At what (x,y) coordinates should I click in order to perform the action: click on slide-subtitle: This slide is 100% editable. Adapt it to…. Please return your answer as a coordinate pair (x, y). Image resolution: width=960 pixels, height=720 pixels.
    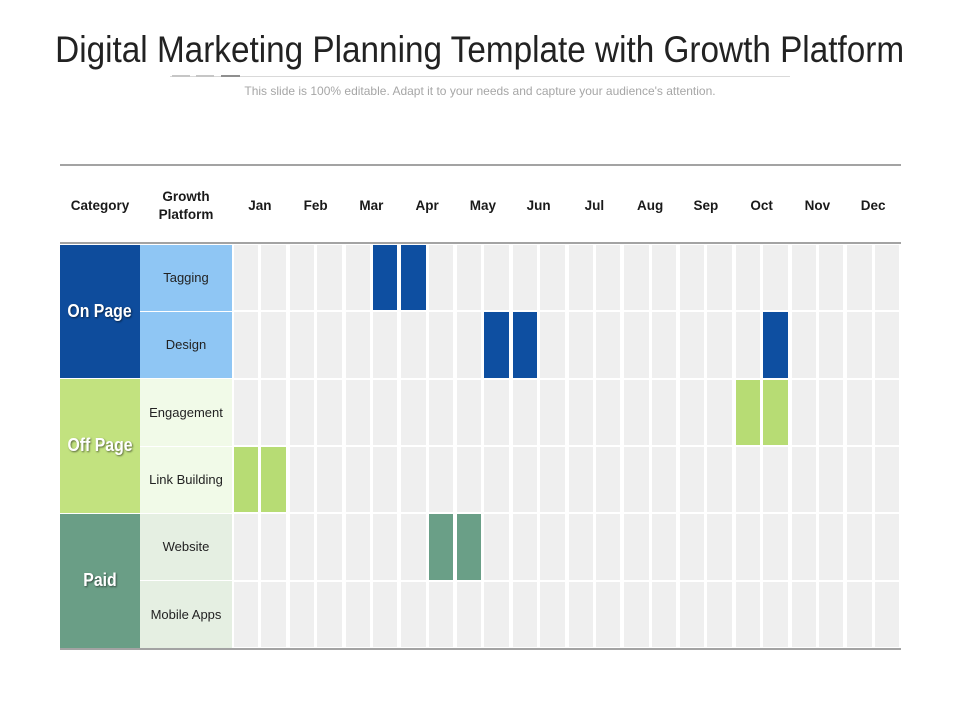
    Looking at the image, I should click on (480, 91).